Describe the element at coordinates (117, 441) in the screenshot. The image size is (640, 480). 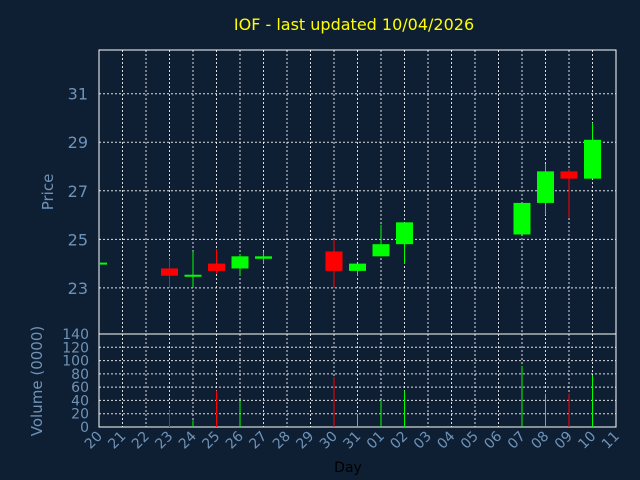
I see `x-tick-label: 21` at that location.